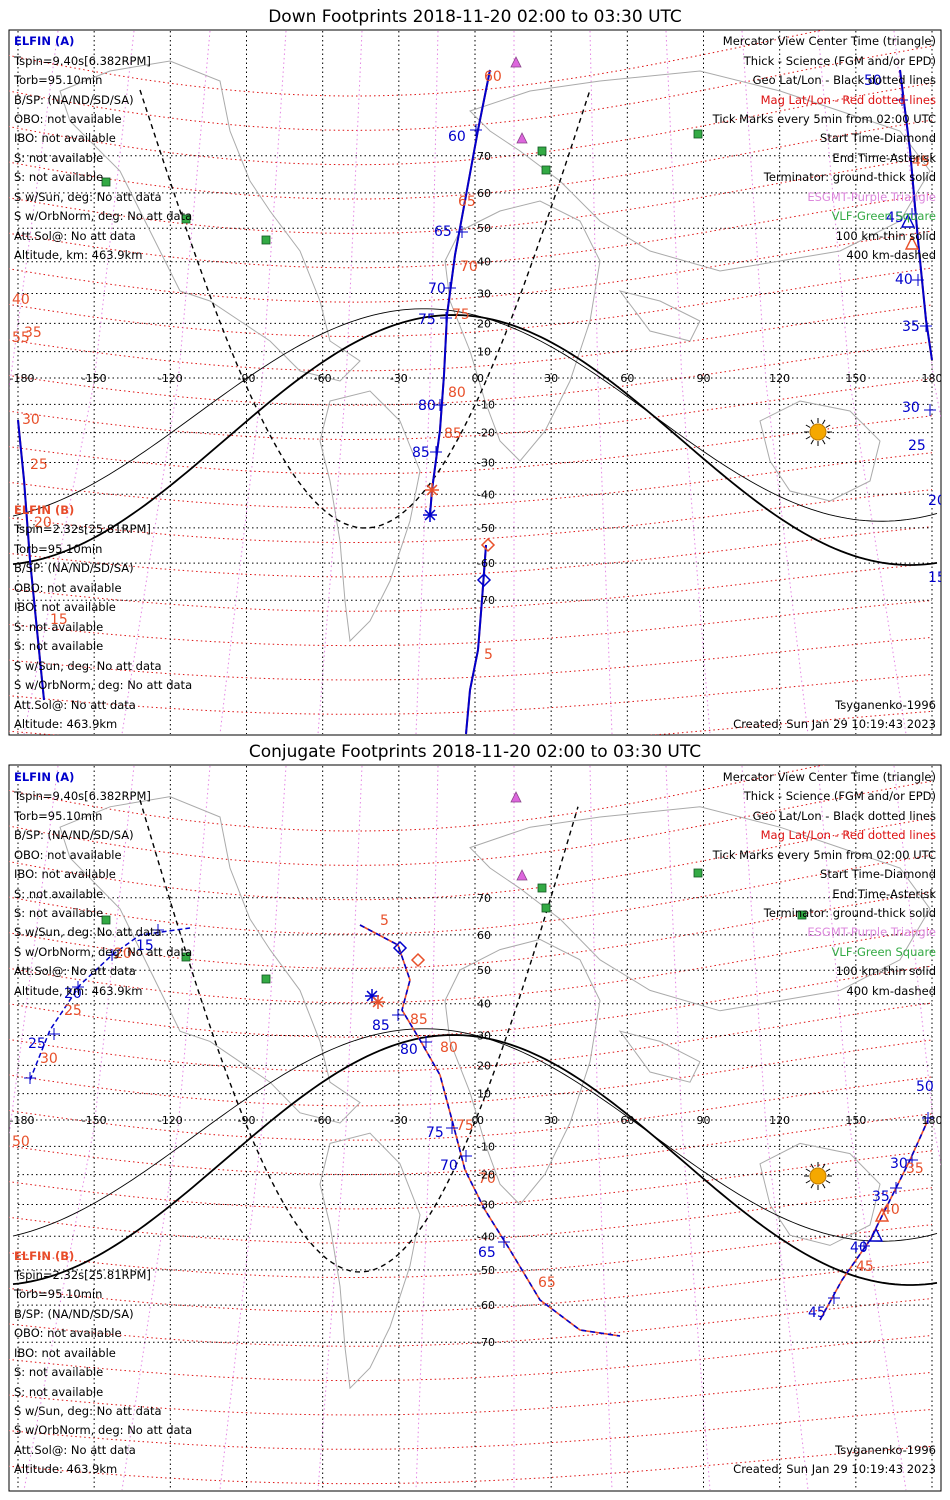  I want to click on probe-b-time-label: 30, so click(49, 1059).